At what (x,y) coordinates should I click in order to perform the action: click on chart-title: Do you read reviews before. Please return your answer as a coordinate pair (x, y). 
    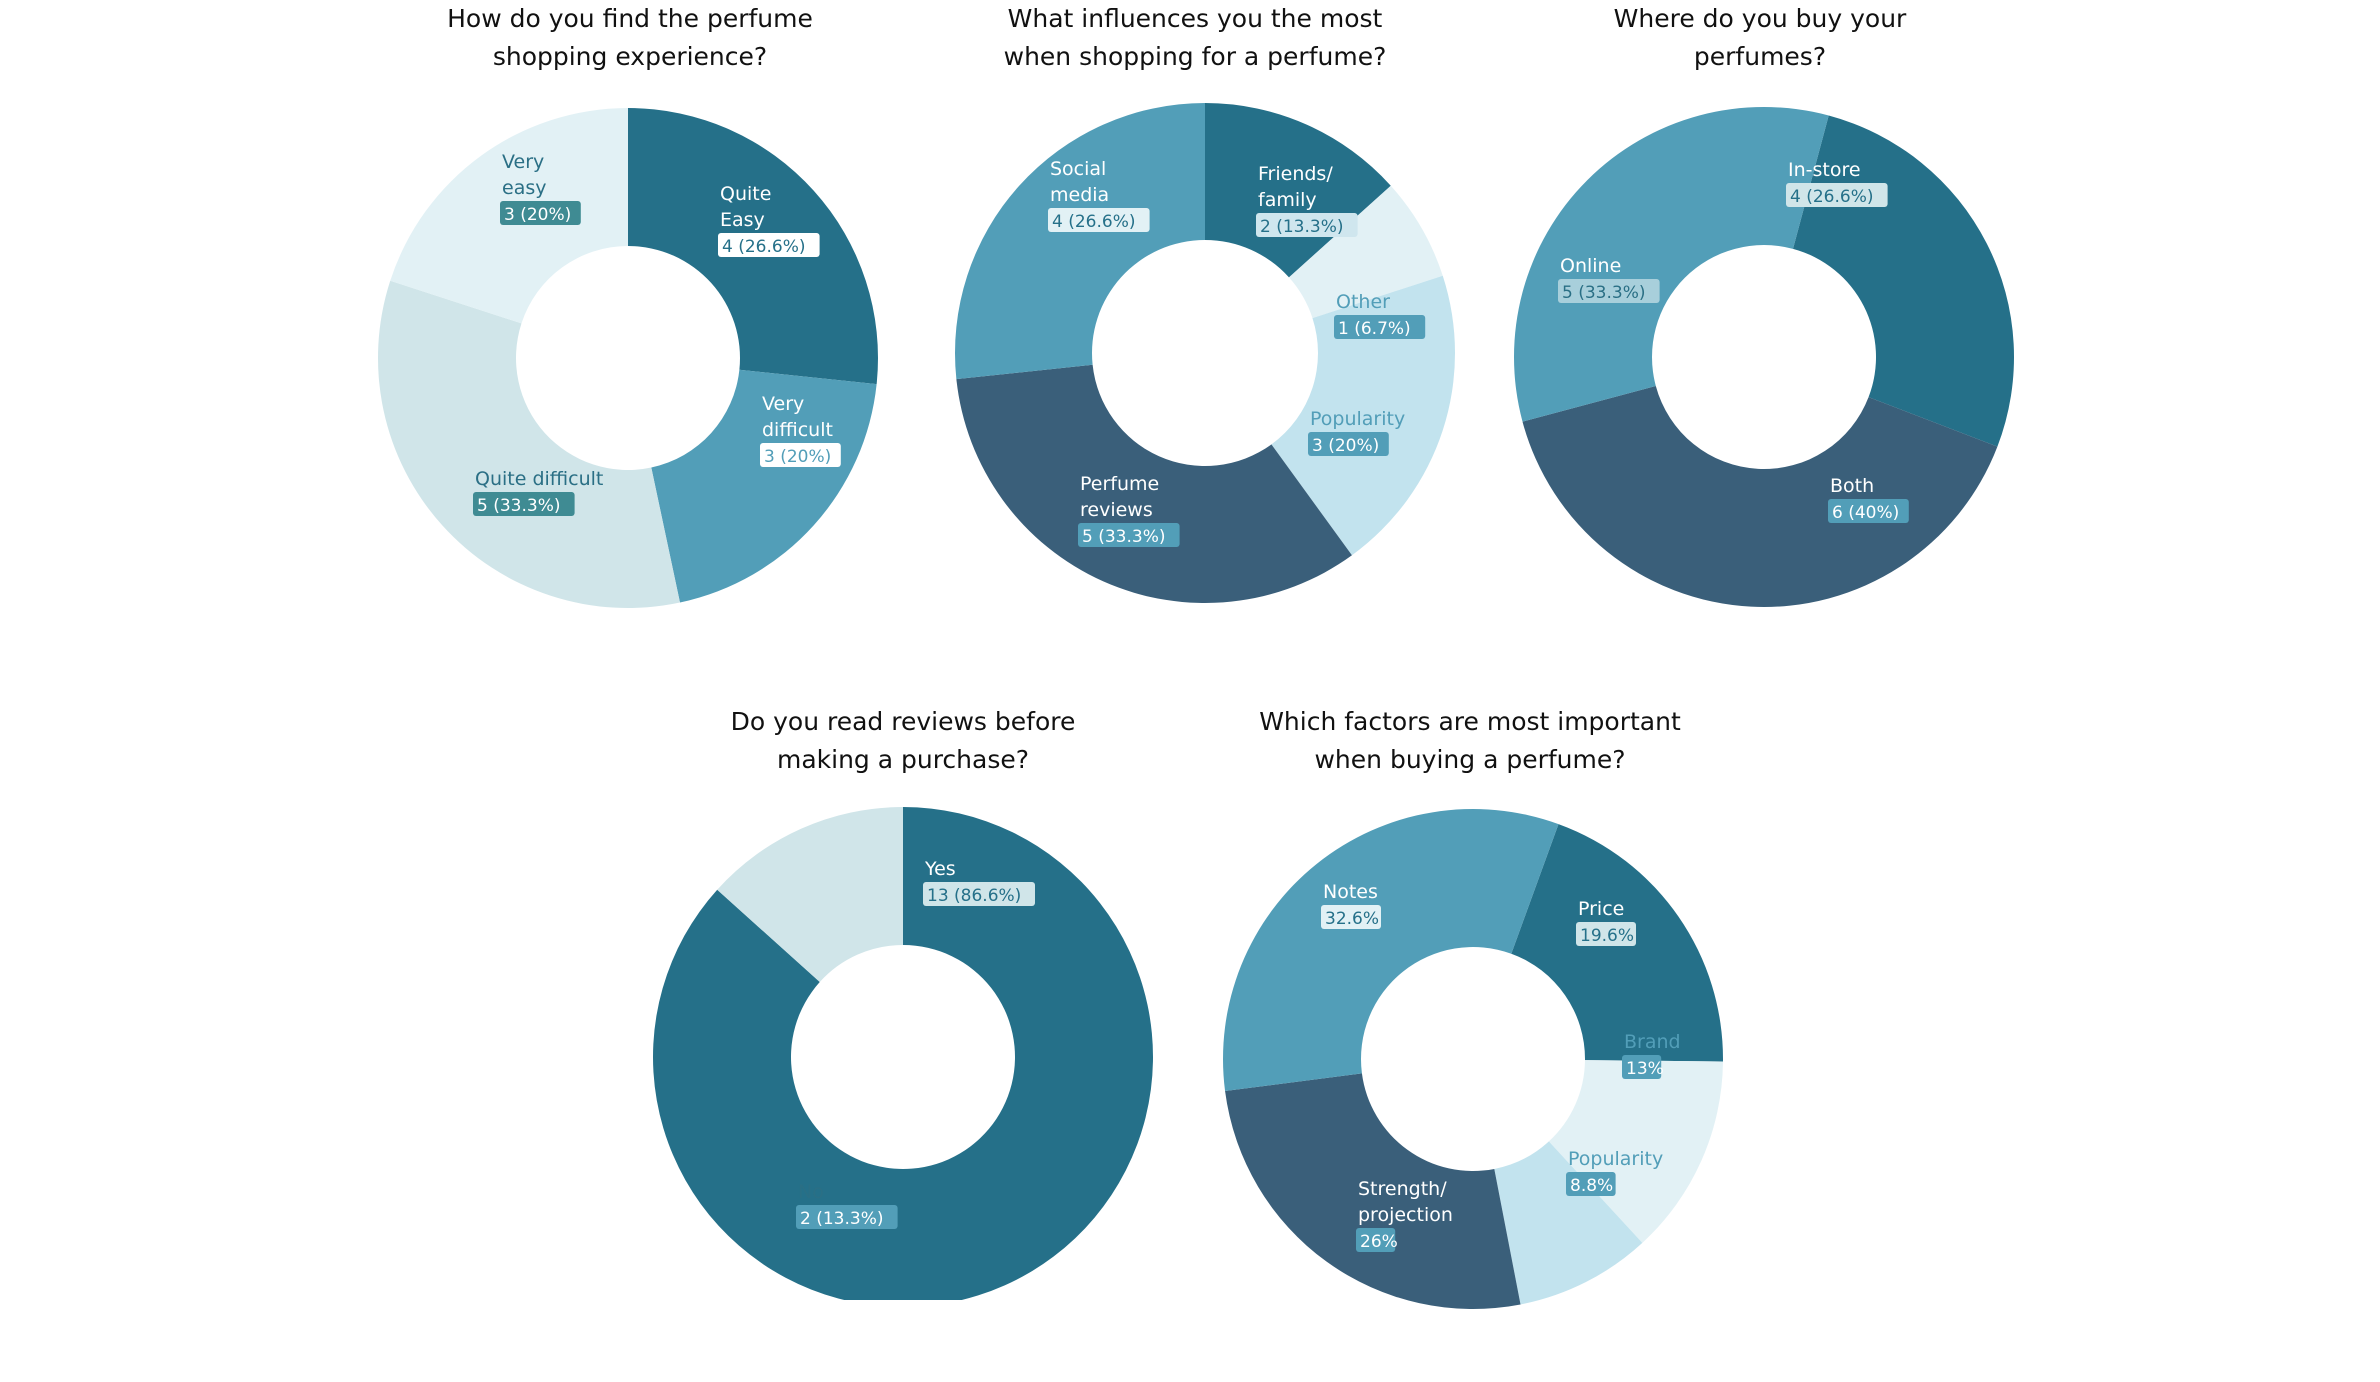
    Looking at the image, I should click on (903, 721).